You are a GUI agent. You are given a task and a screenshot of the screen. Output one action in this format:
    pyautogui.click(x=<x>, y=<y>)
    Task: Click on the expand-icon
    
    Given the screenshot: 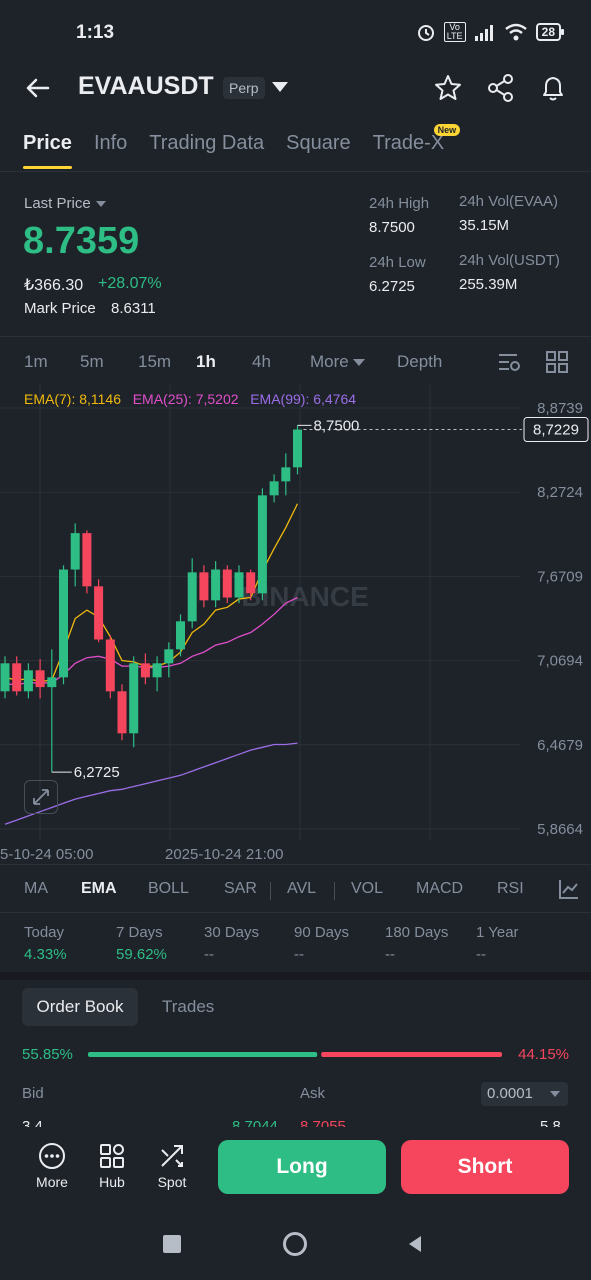 What is the action you would take?
    pyautogui.click(x=41, y=797)
    